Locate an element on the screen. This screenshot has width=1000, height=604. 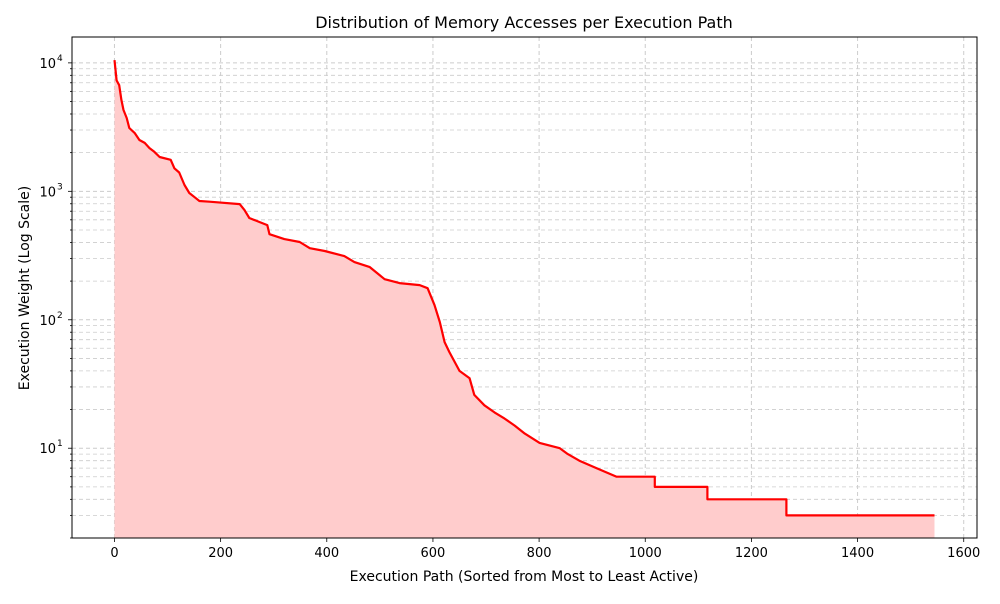
x-tick-label: 1400 is located at coordinates (857, 553).